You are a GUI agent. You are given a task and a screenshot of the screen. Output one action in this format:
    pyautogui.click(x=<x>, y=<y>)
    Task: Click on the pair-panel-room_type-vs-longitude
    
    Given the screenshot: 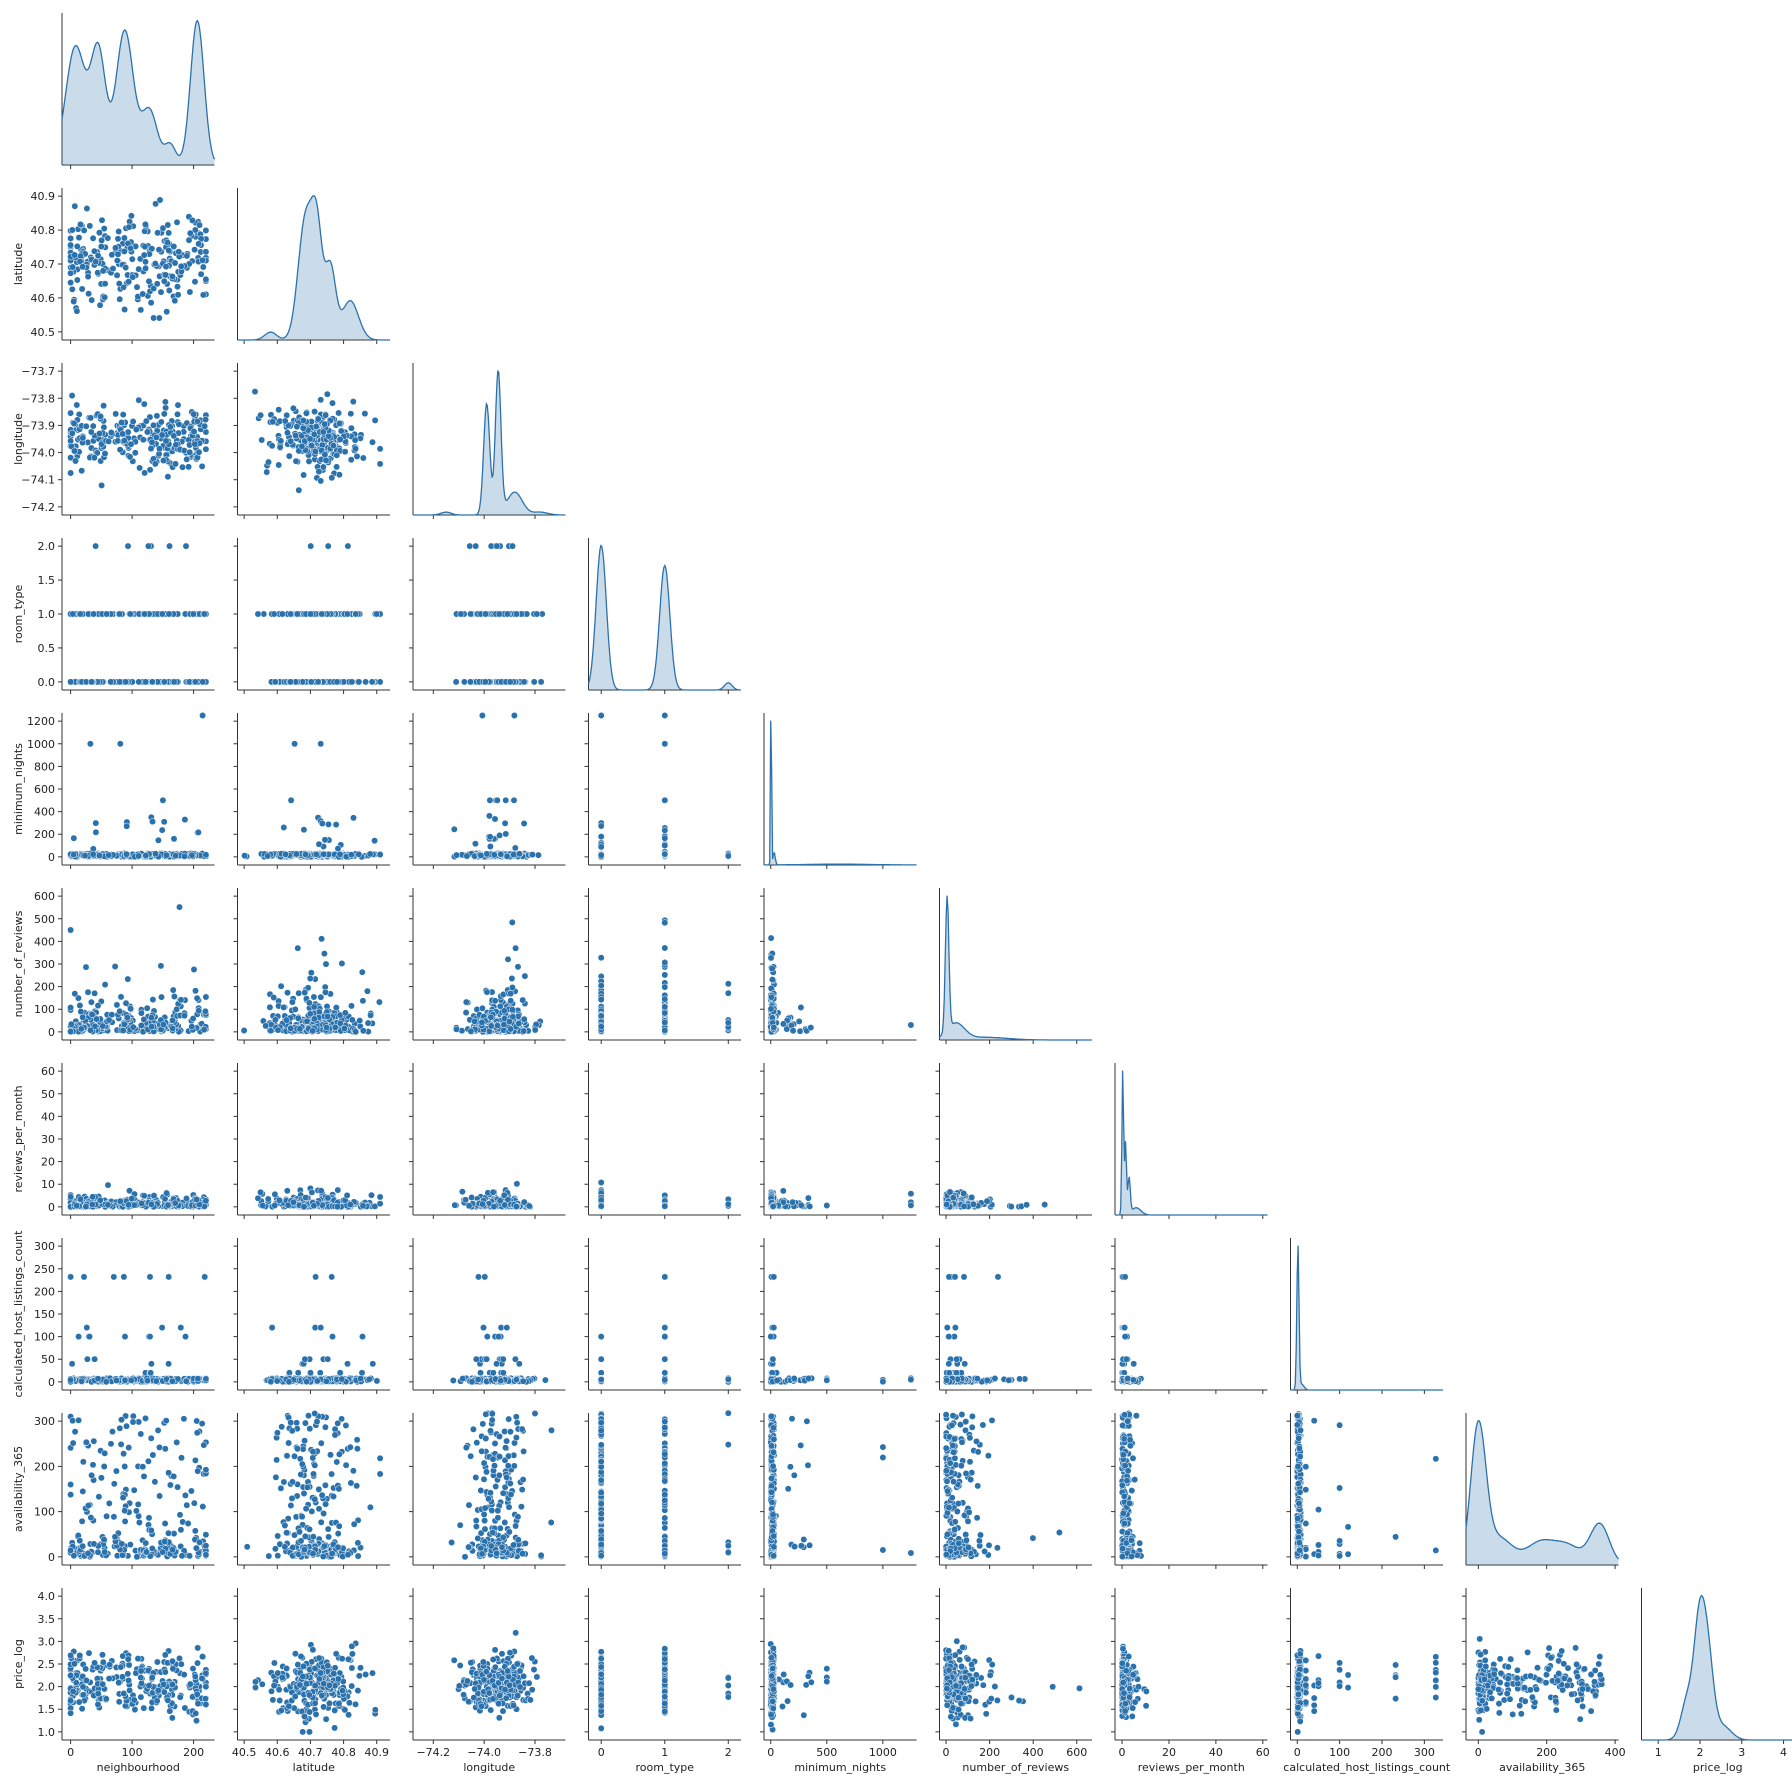 What is the action you would take?
    pyautogui.click(x=487, y=616)
    